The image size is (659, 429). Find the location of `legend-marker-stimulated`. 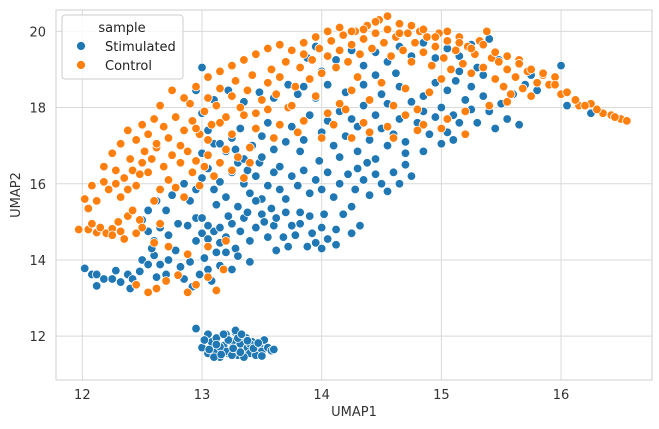

legend-marker-stimulated is located at coordinates (81, 46).